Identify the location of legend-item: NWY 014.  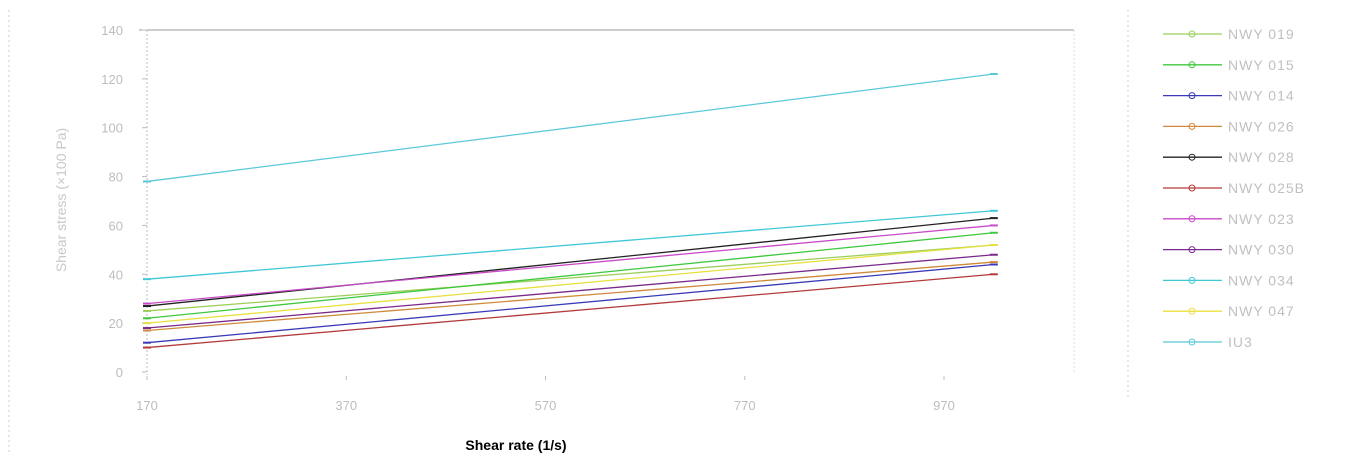
(1229, 96).